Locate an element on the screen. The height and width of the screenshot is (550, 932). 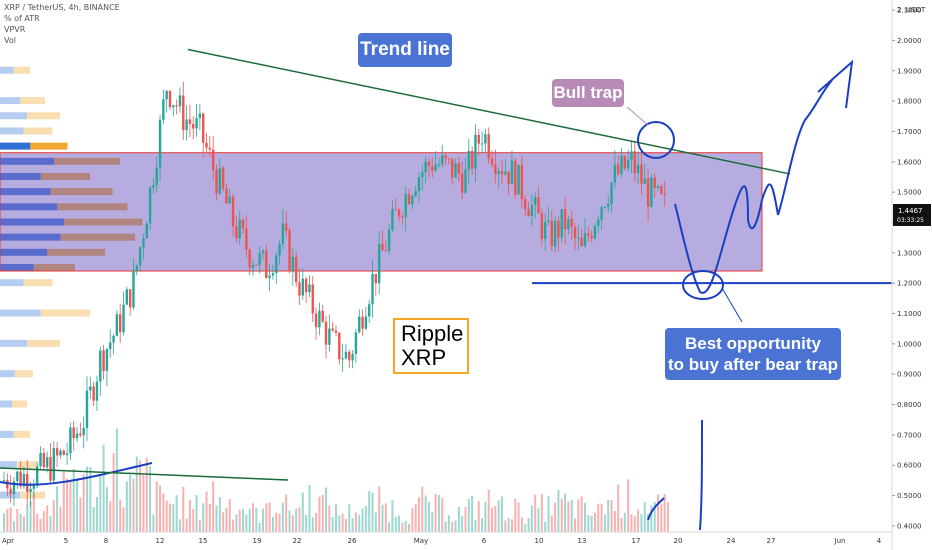
indicator-atr: % of ATR is located at coordinates (22, 18).